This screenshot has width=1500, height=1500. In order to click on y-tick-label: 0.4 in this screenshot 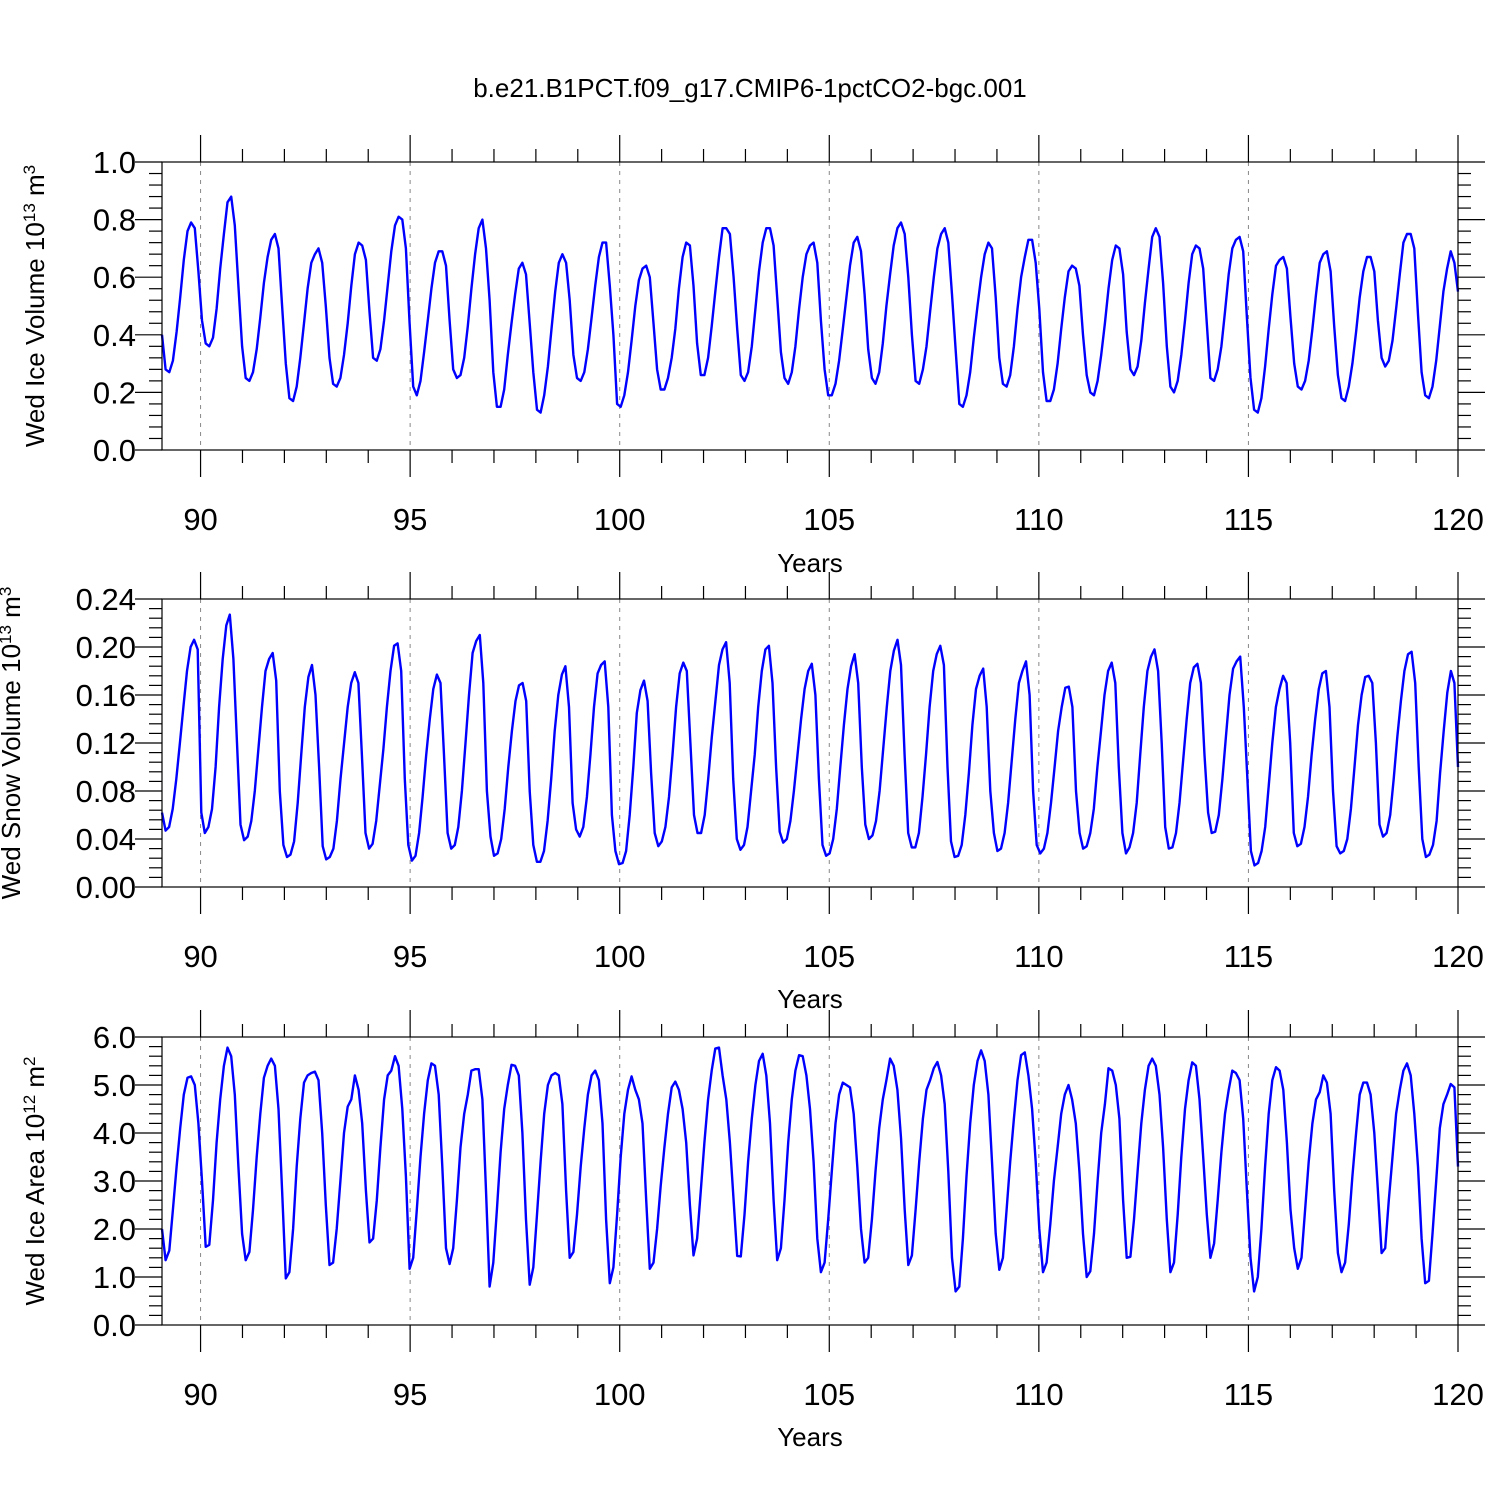, I will do `click(114, 335)`.